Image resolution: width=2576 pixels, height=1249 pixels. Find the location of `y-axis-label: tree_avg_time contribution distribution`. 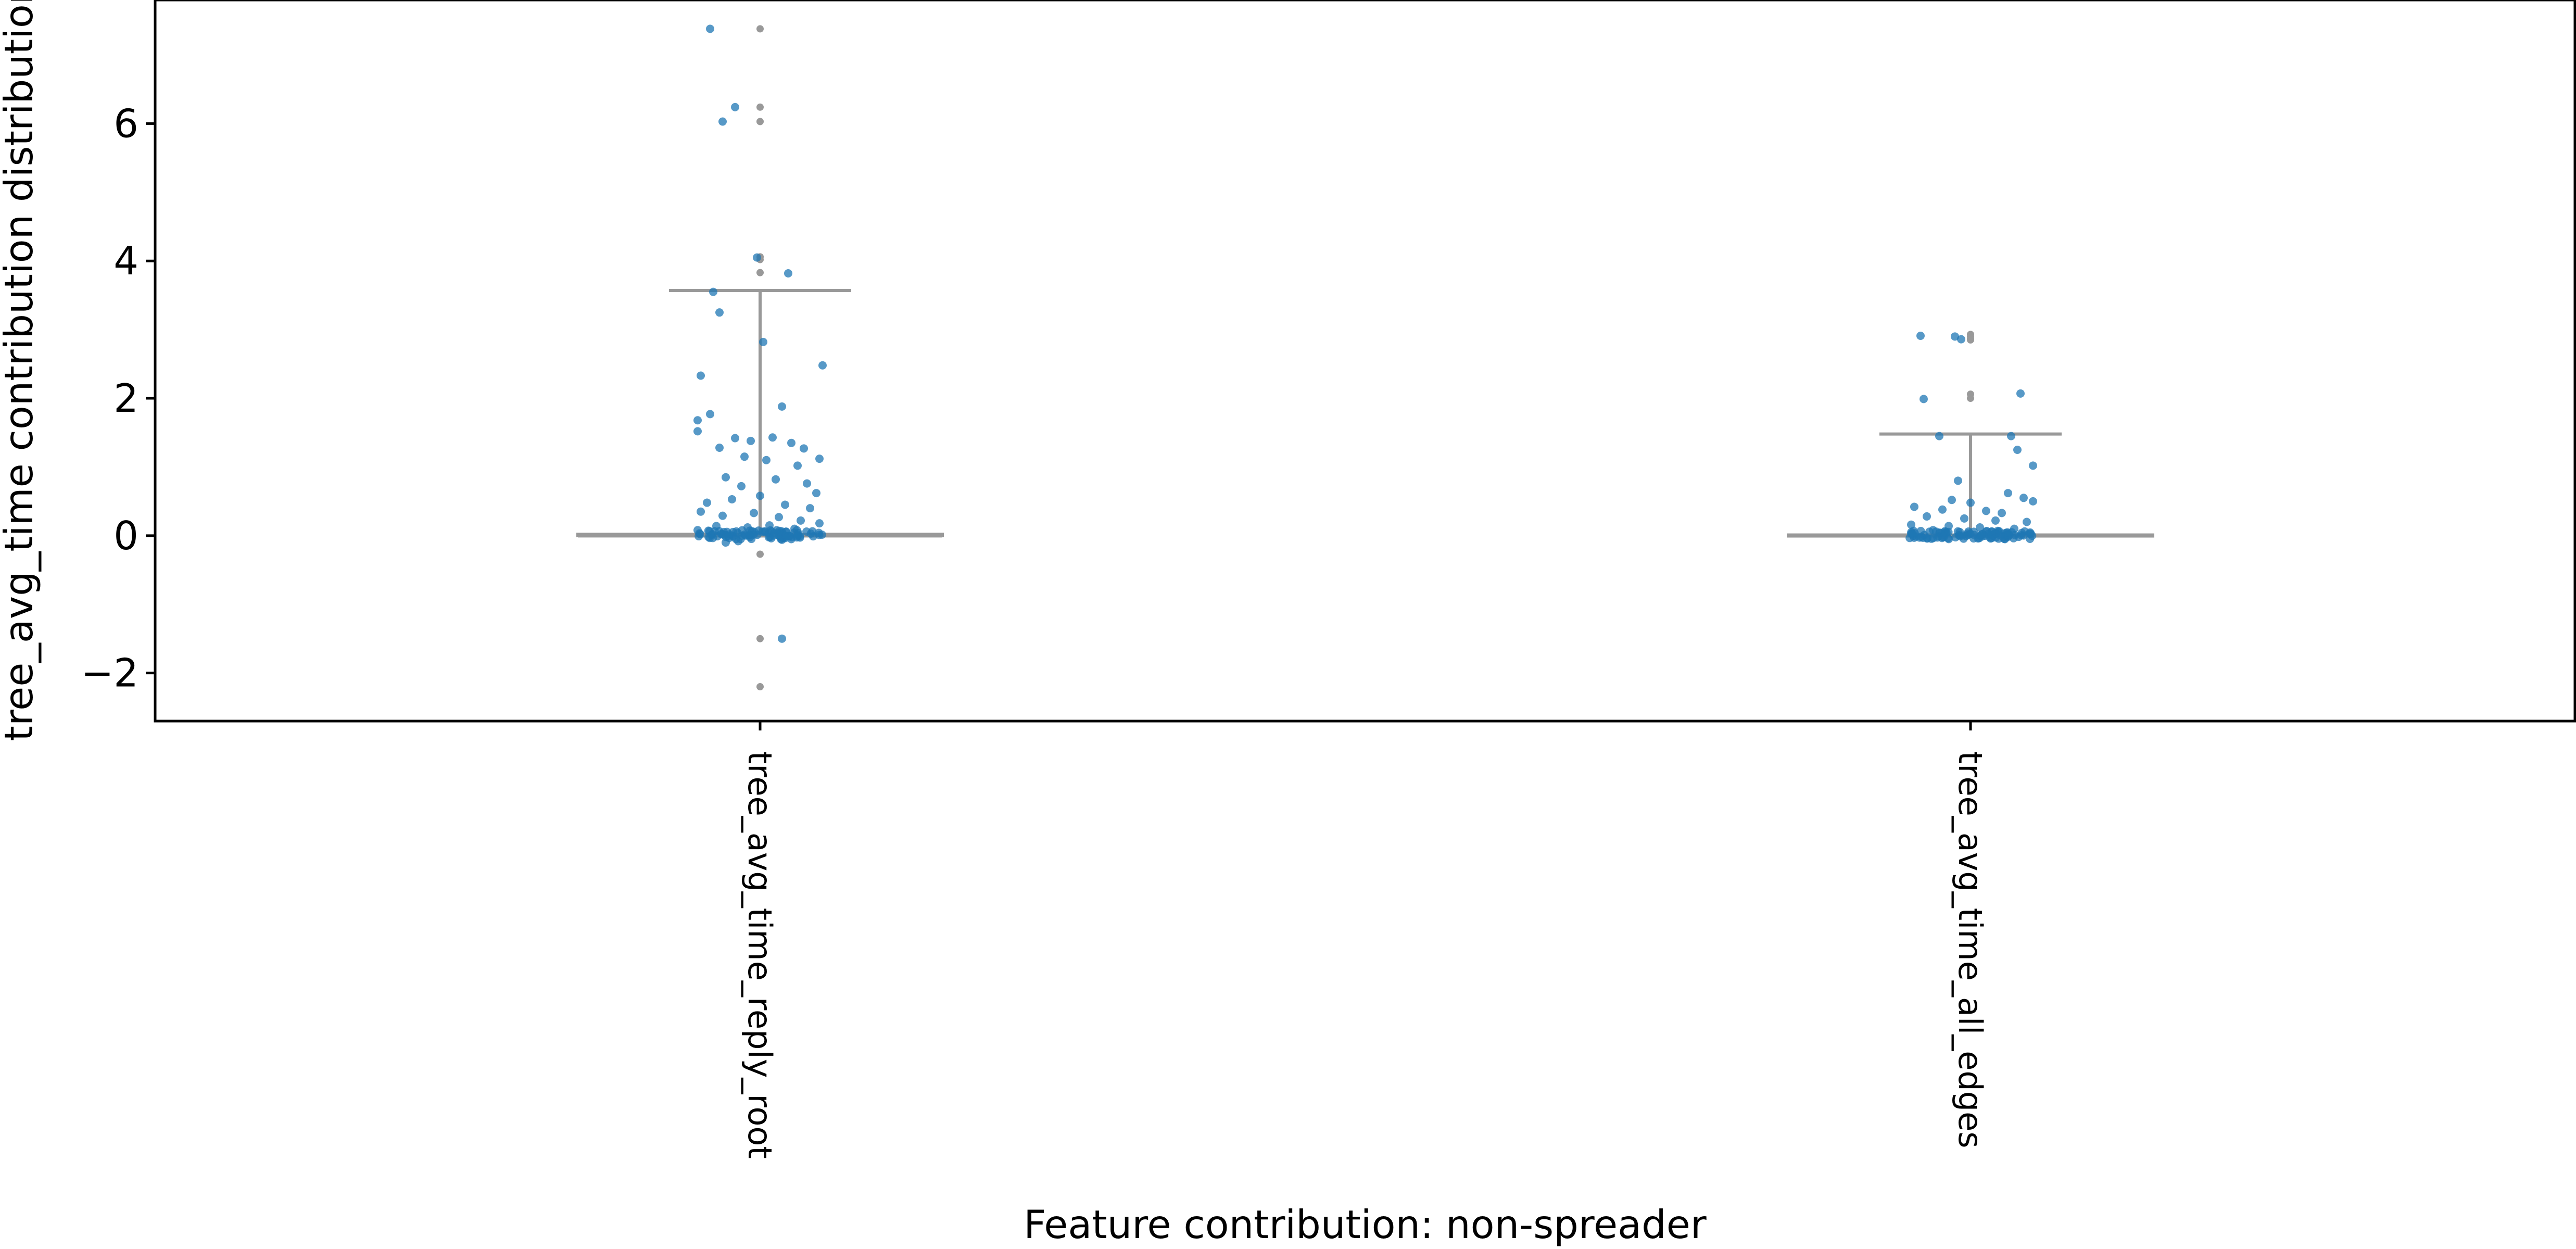

y-axis-label: tree_avg_time contribution distribution is located at coordinates (21, 371).